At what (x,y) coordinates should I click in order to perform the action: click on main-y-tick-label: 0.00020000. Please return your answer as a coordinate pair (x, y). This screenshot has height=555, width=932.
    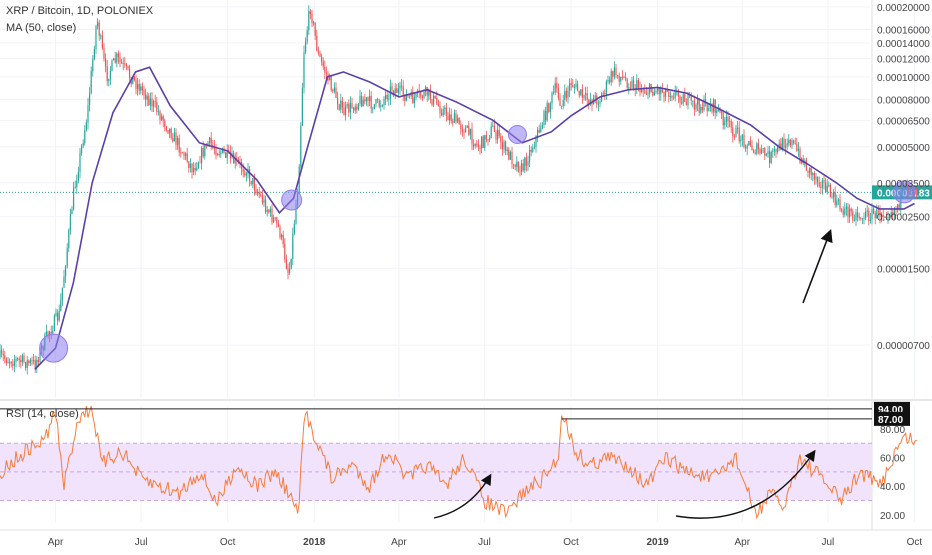
    Looking at the image, I should click on (903, 8).